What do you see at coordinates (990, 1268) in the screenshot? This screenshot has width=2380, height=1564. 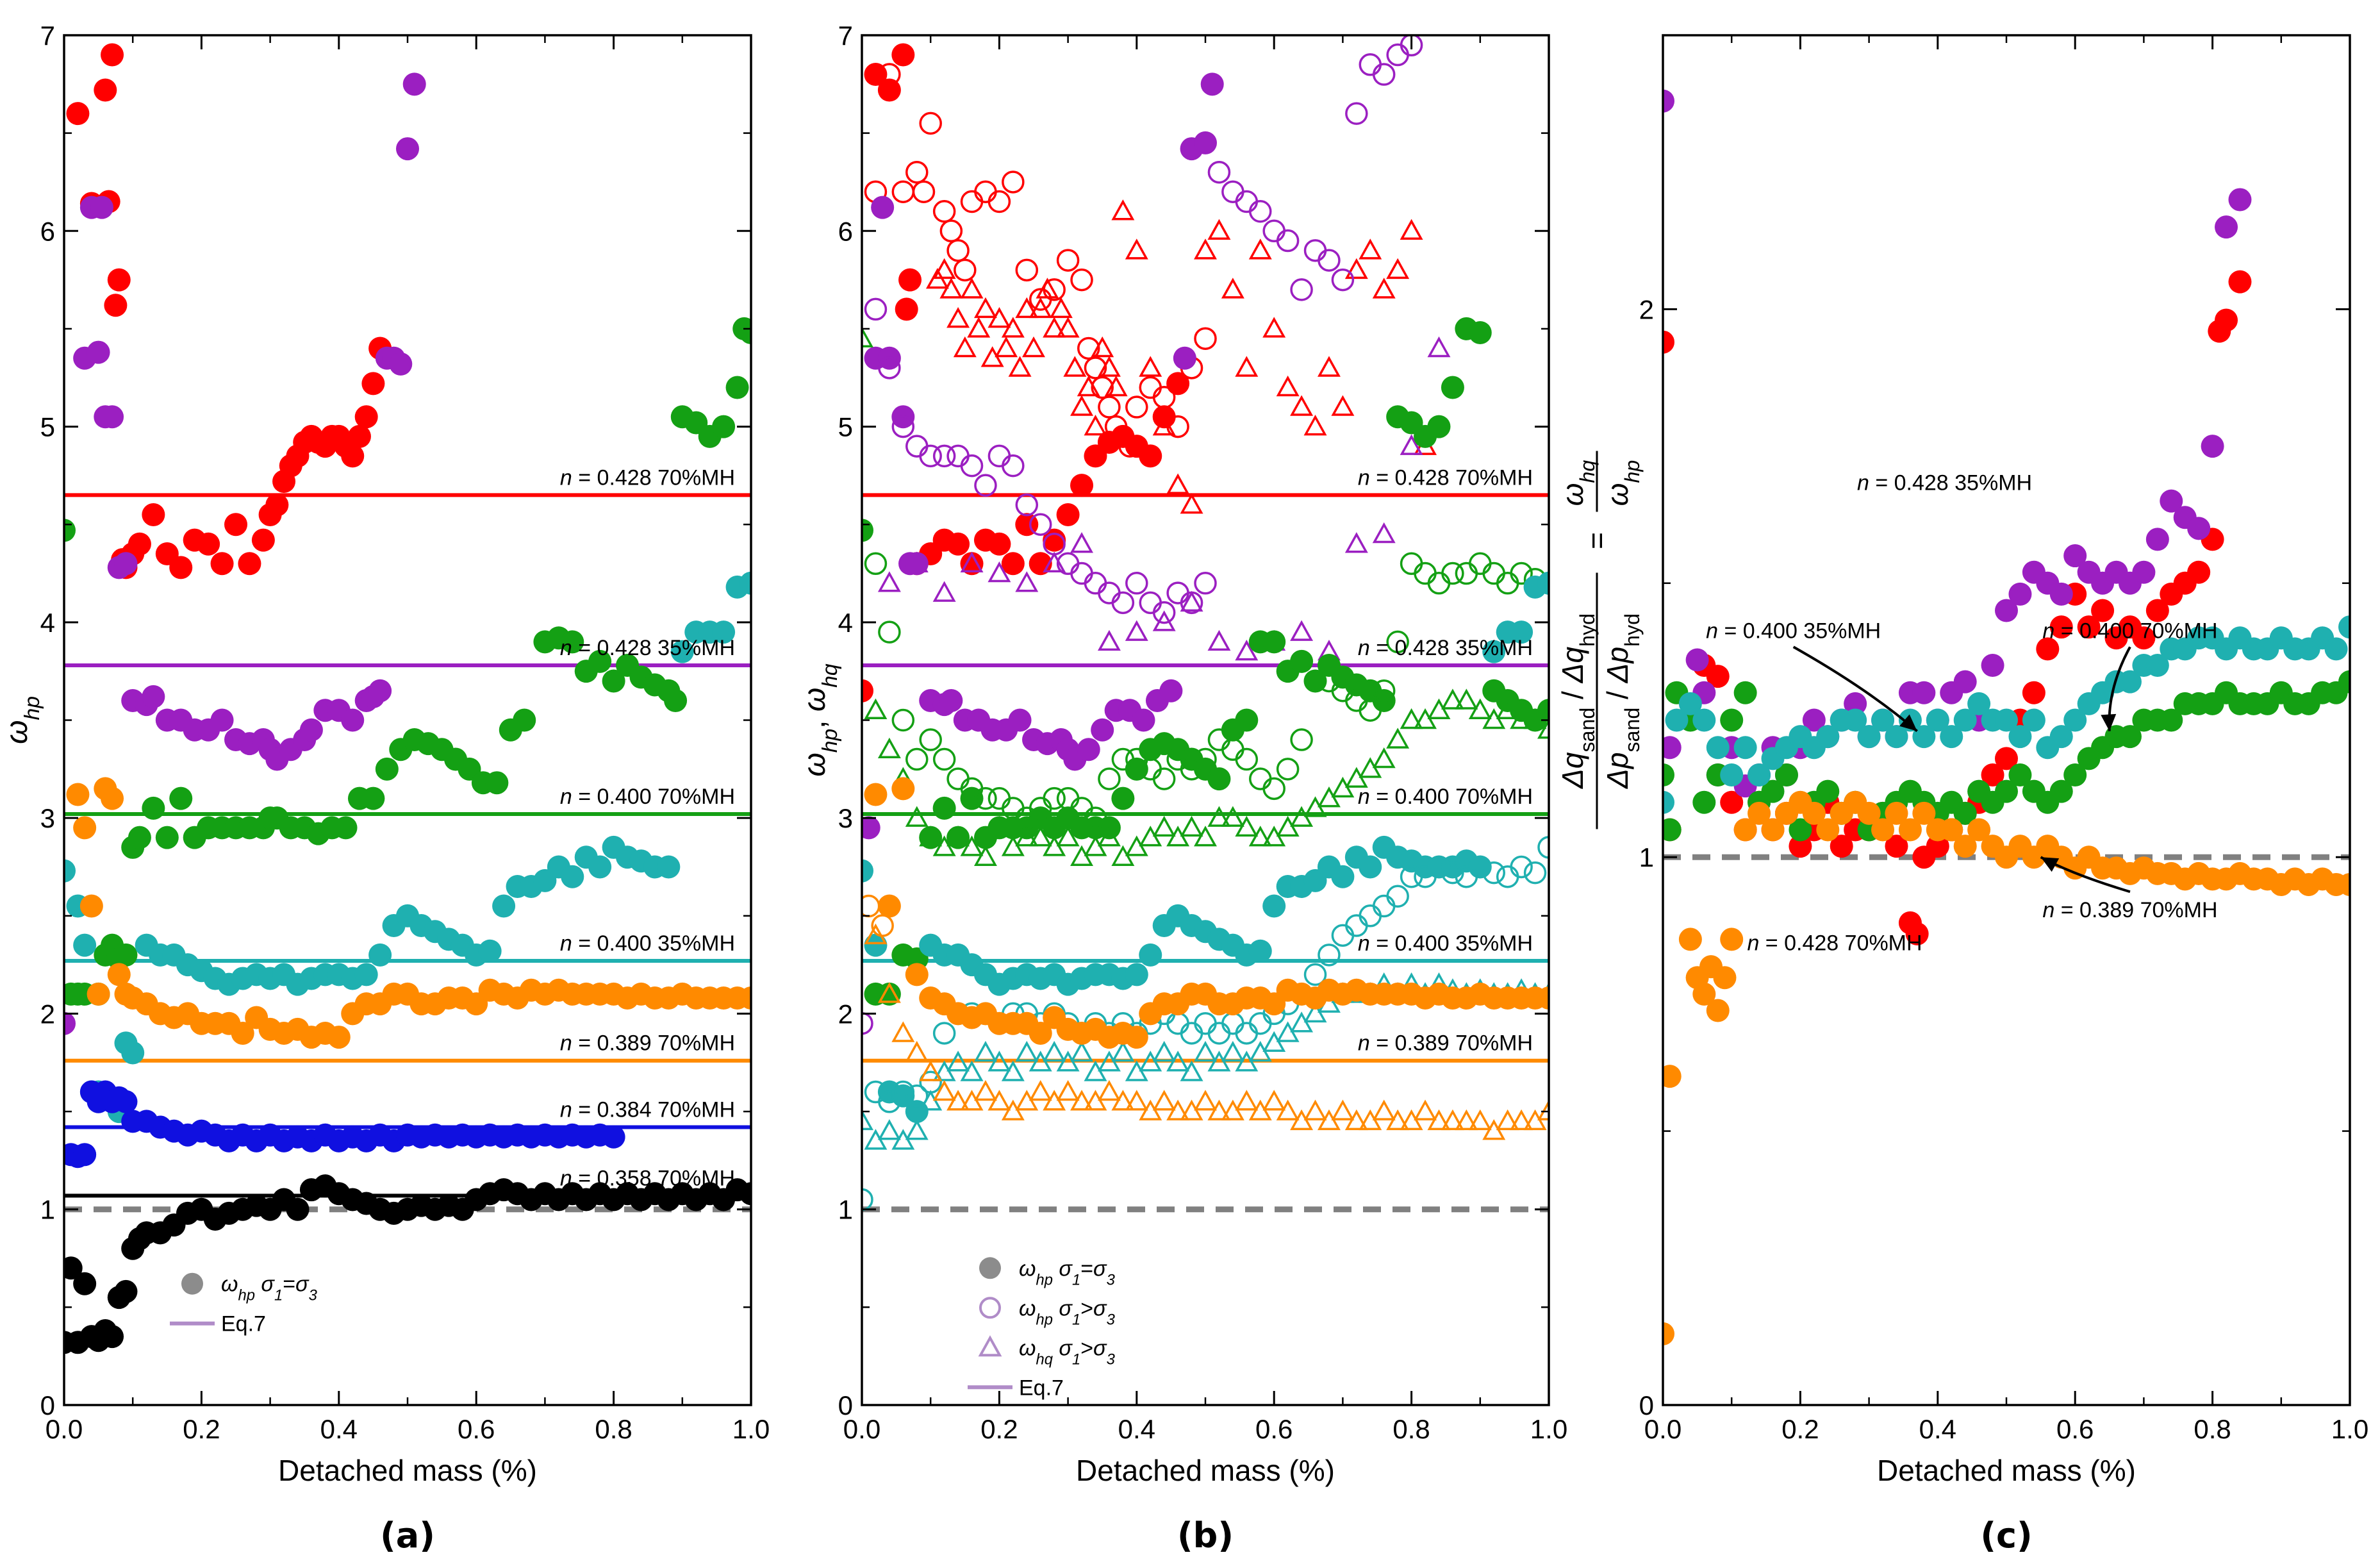 I see `legend-marker` at bounding box center [990, 1268].